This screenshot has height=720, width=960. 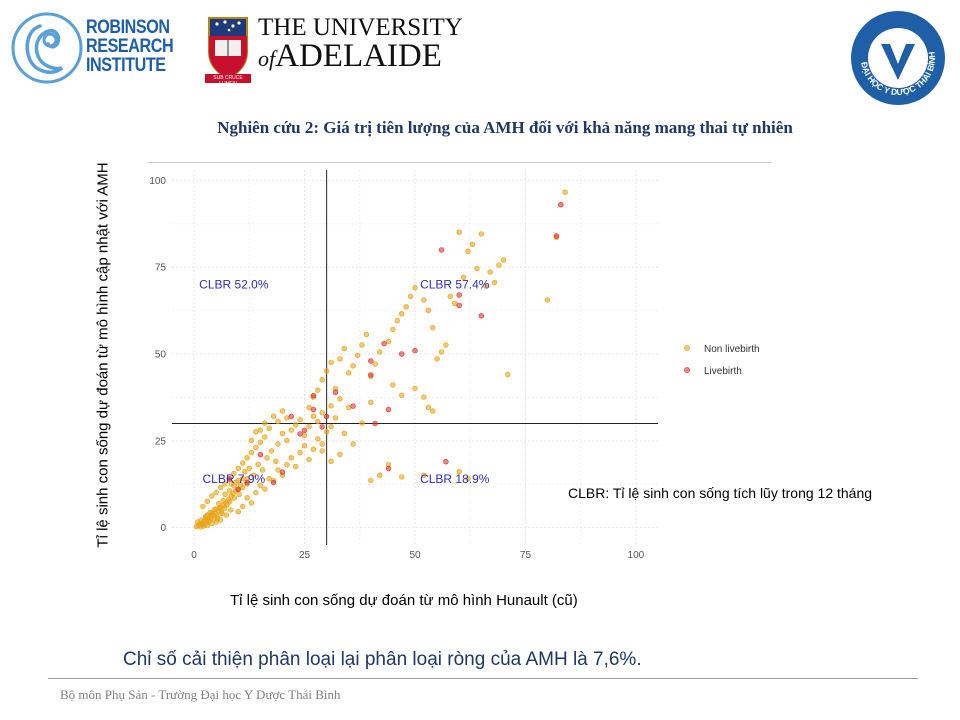 I want to click on chart-legend: Non livebirth Livebirth, so click(x=722, y=360).